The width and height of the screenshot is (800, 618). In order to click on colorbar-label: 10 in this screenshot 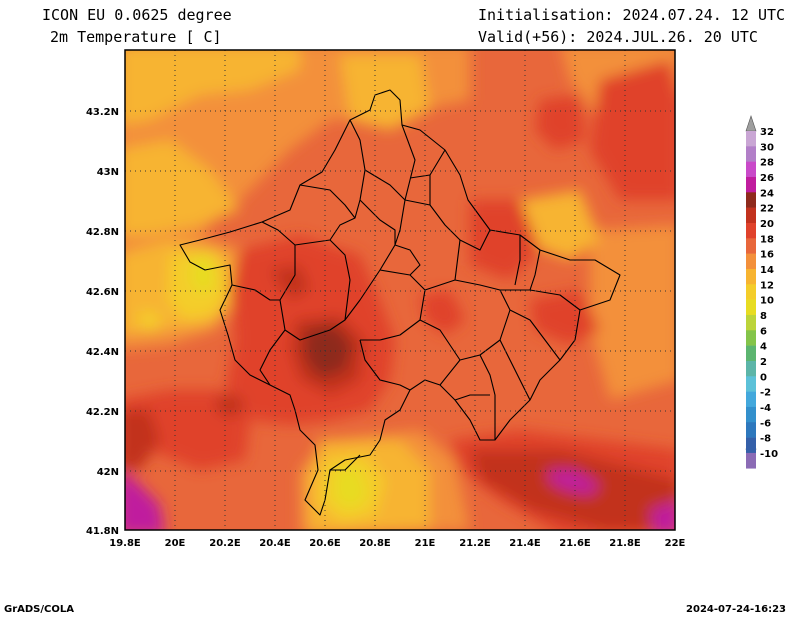, I will do `click(767, 301)`.